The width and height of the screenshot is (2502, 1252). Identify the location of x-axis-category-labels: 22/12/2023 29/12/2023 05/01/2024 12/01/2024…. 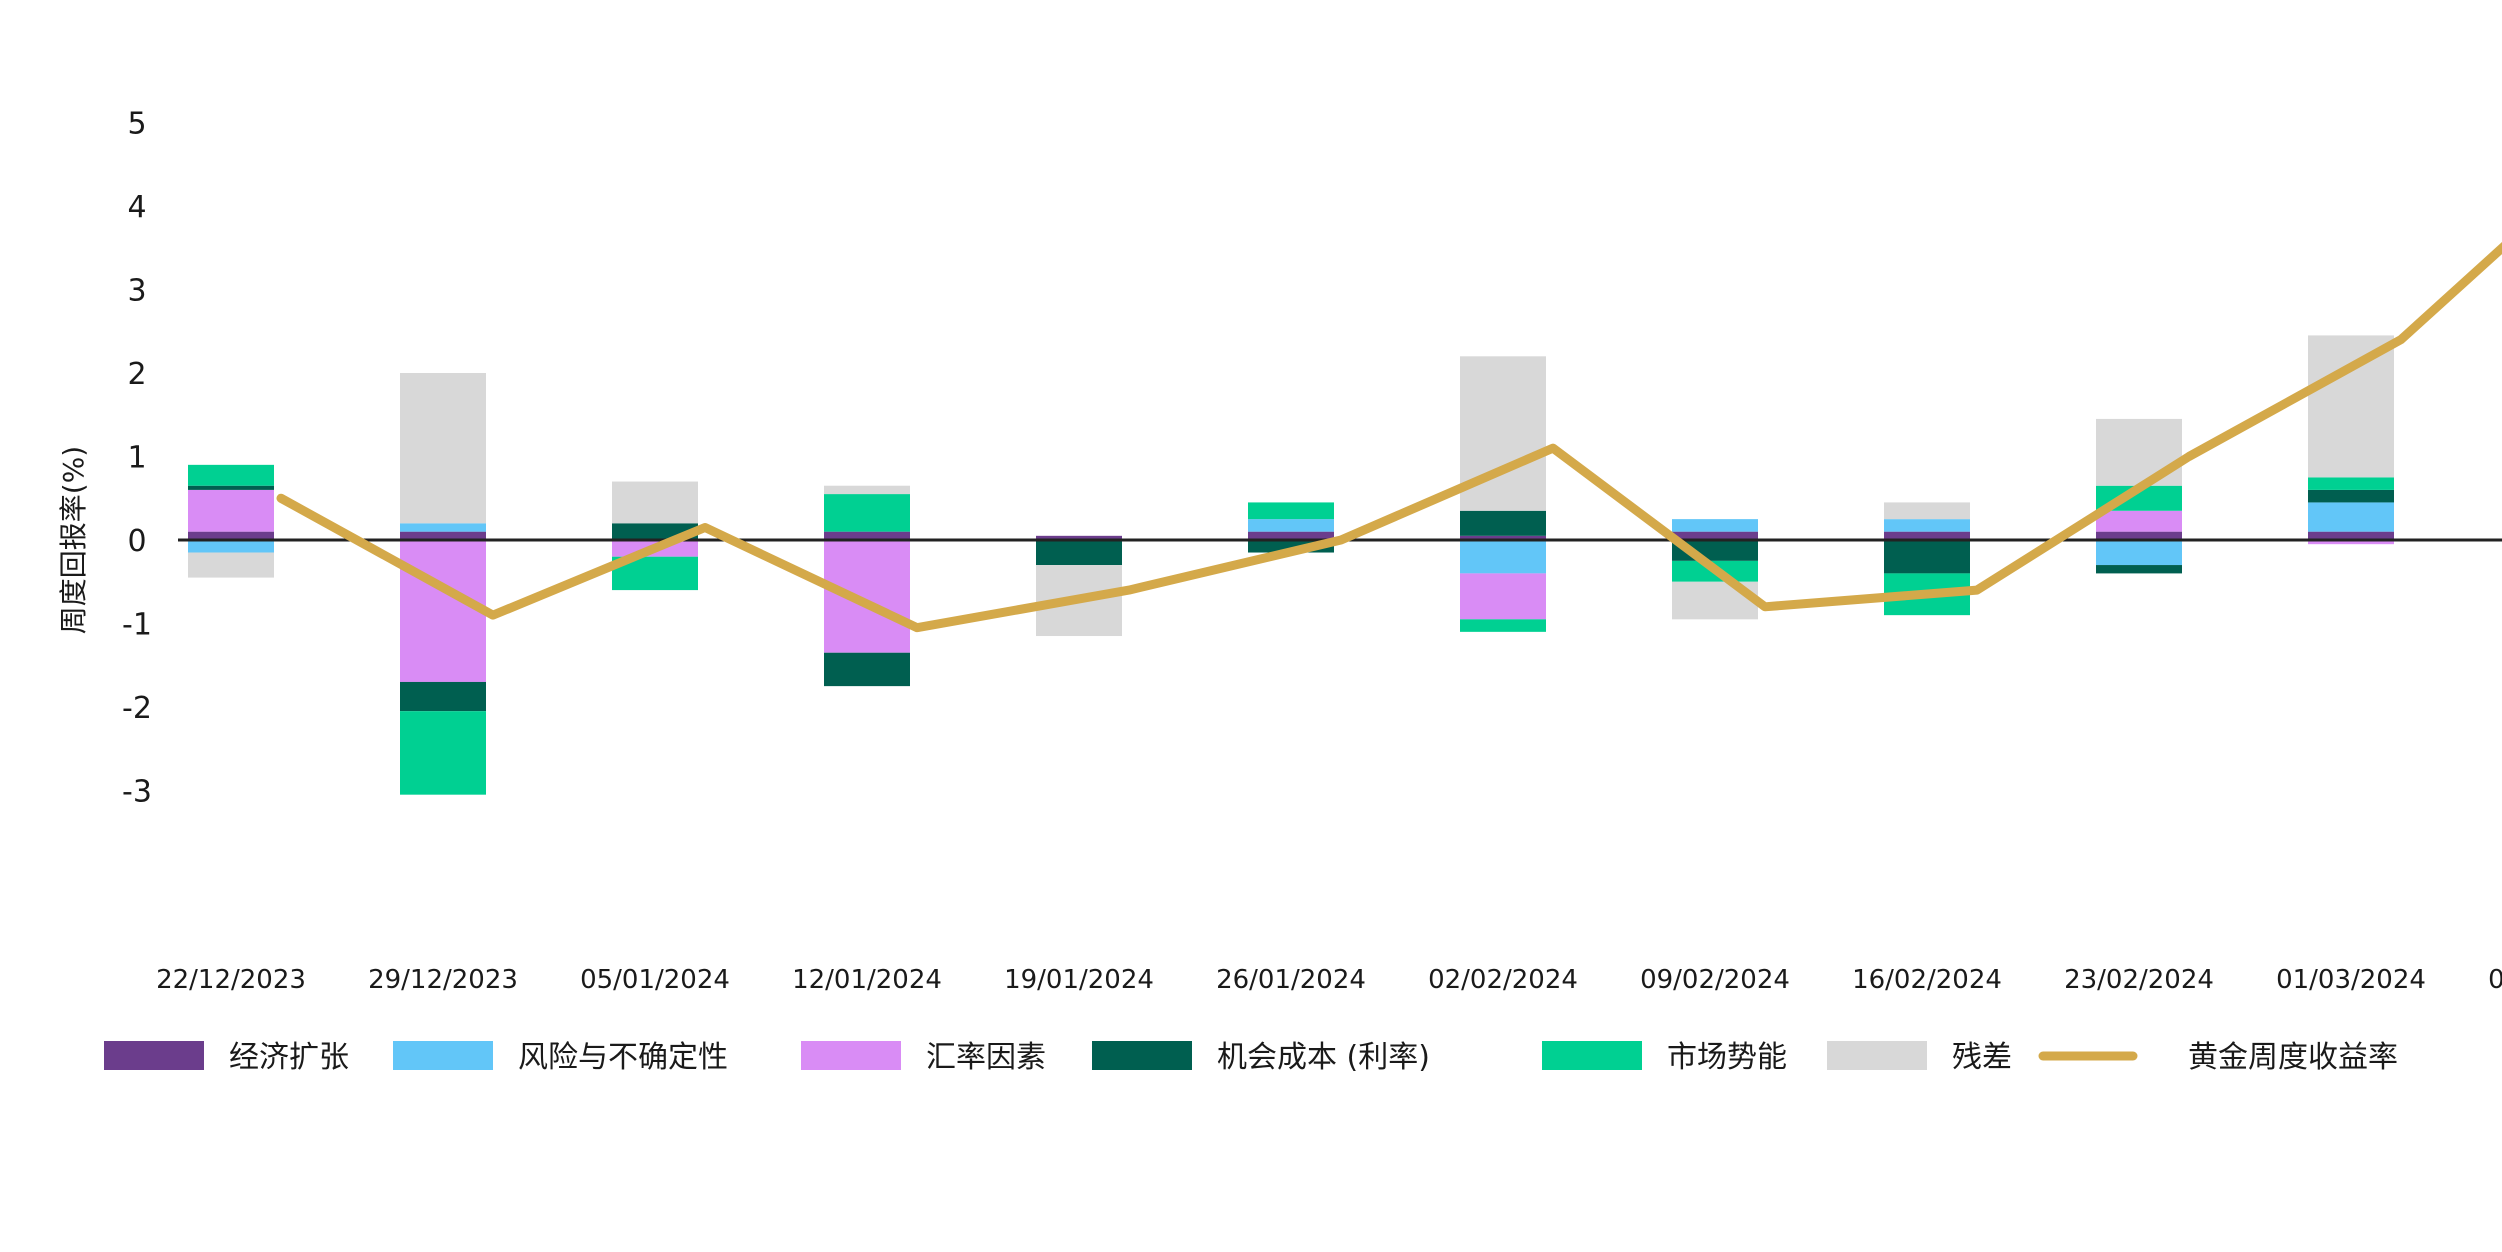
(1329, 980).